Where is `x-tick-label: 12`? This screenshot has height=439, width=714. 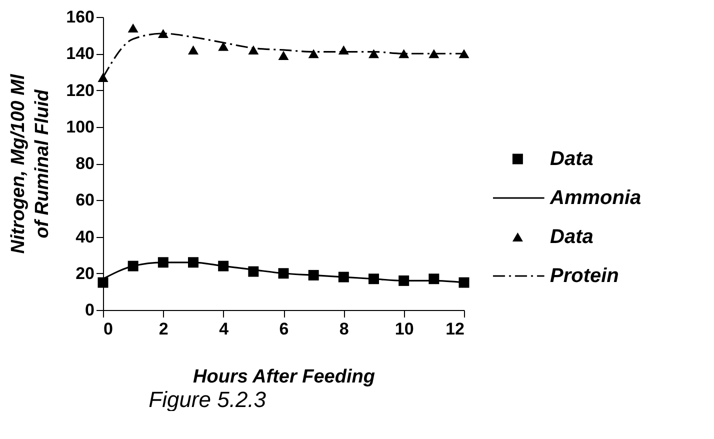 x-tick-label: 12 is located at coordinates (455, 329).